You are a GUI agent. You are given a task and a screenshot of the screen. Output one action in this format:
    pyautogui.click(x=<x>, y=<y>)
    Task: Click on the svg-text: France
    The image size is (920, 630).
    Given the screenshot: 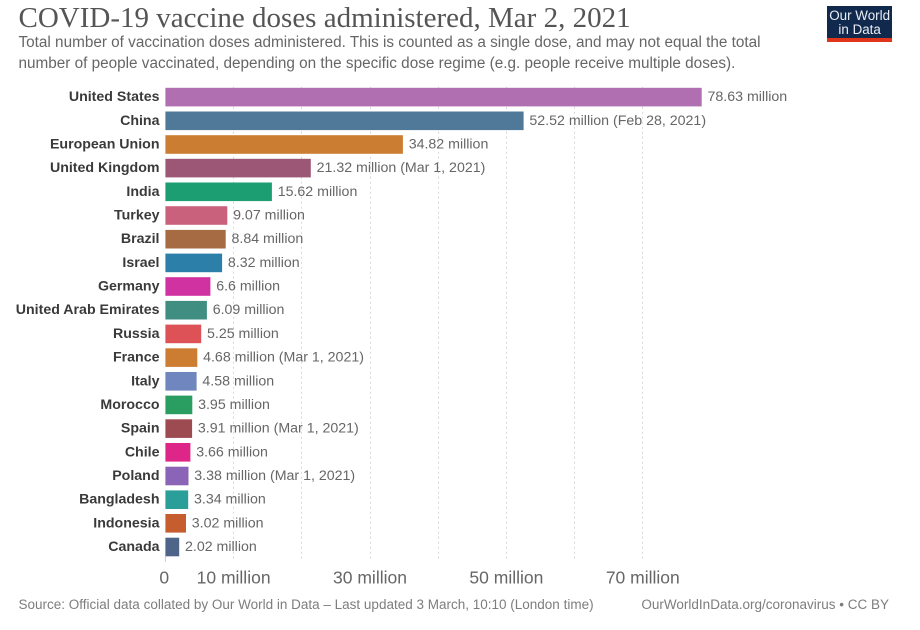 What is the action you would take?
    pyautogui.click(x=136, y=358)
    